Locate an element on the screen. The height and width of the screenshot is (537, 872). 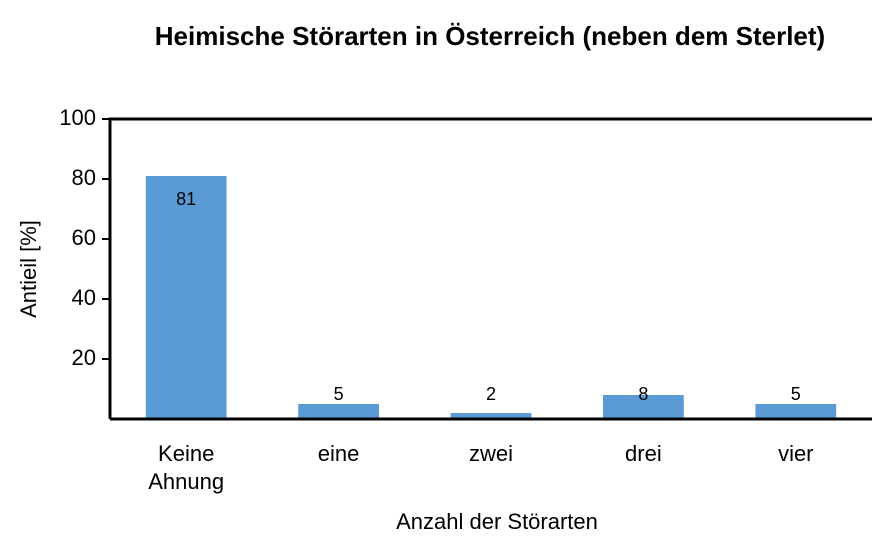
y-tick-label: 40 is located at coordinates (84, 297).